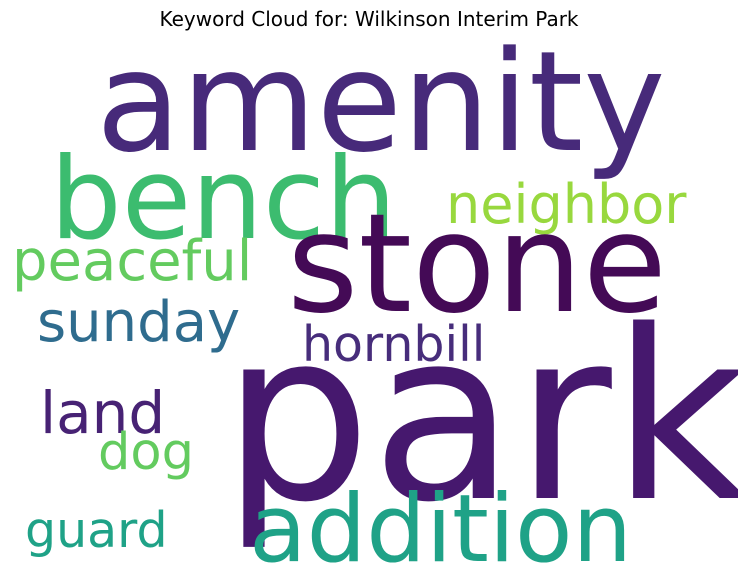 The image size is (738, 584). What do you see at coordinates (96, 530) in the screenshot?
I see `word-guard: guard` at bounding box center [96, 530].